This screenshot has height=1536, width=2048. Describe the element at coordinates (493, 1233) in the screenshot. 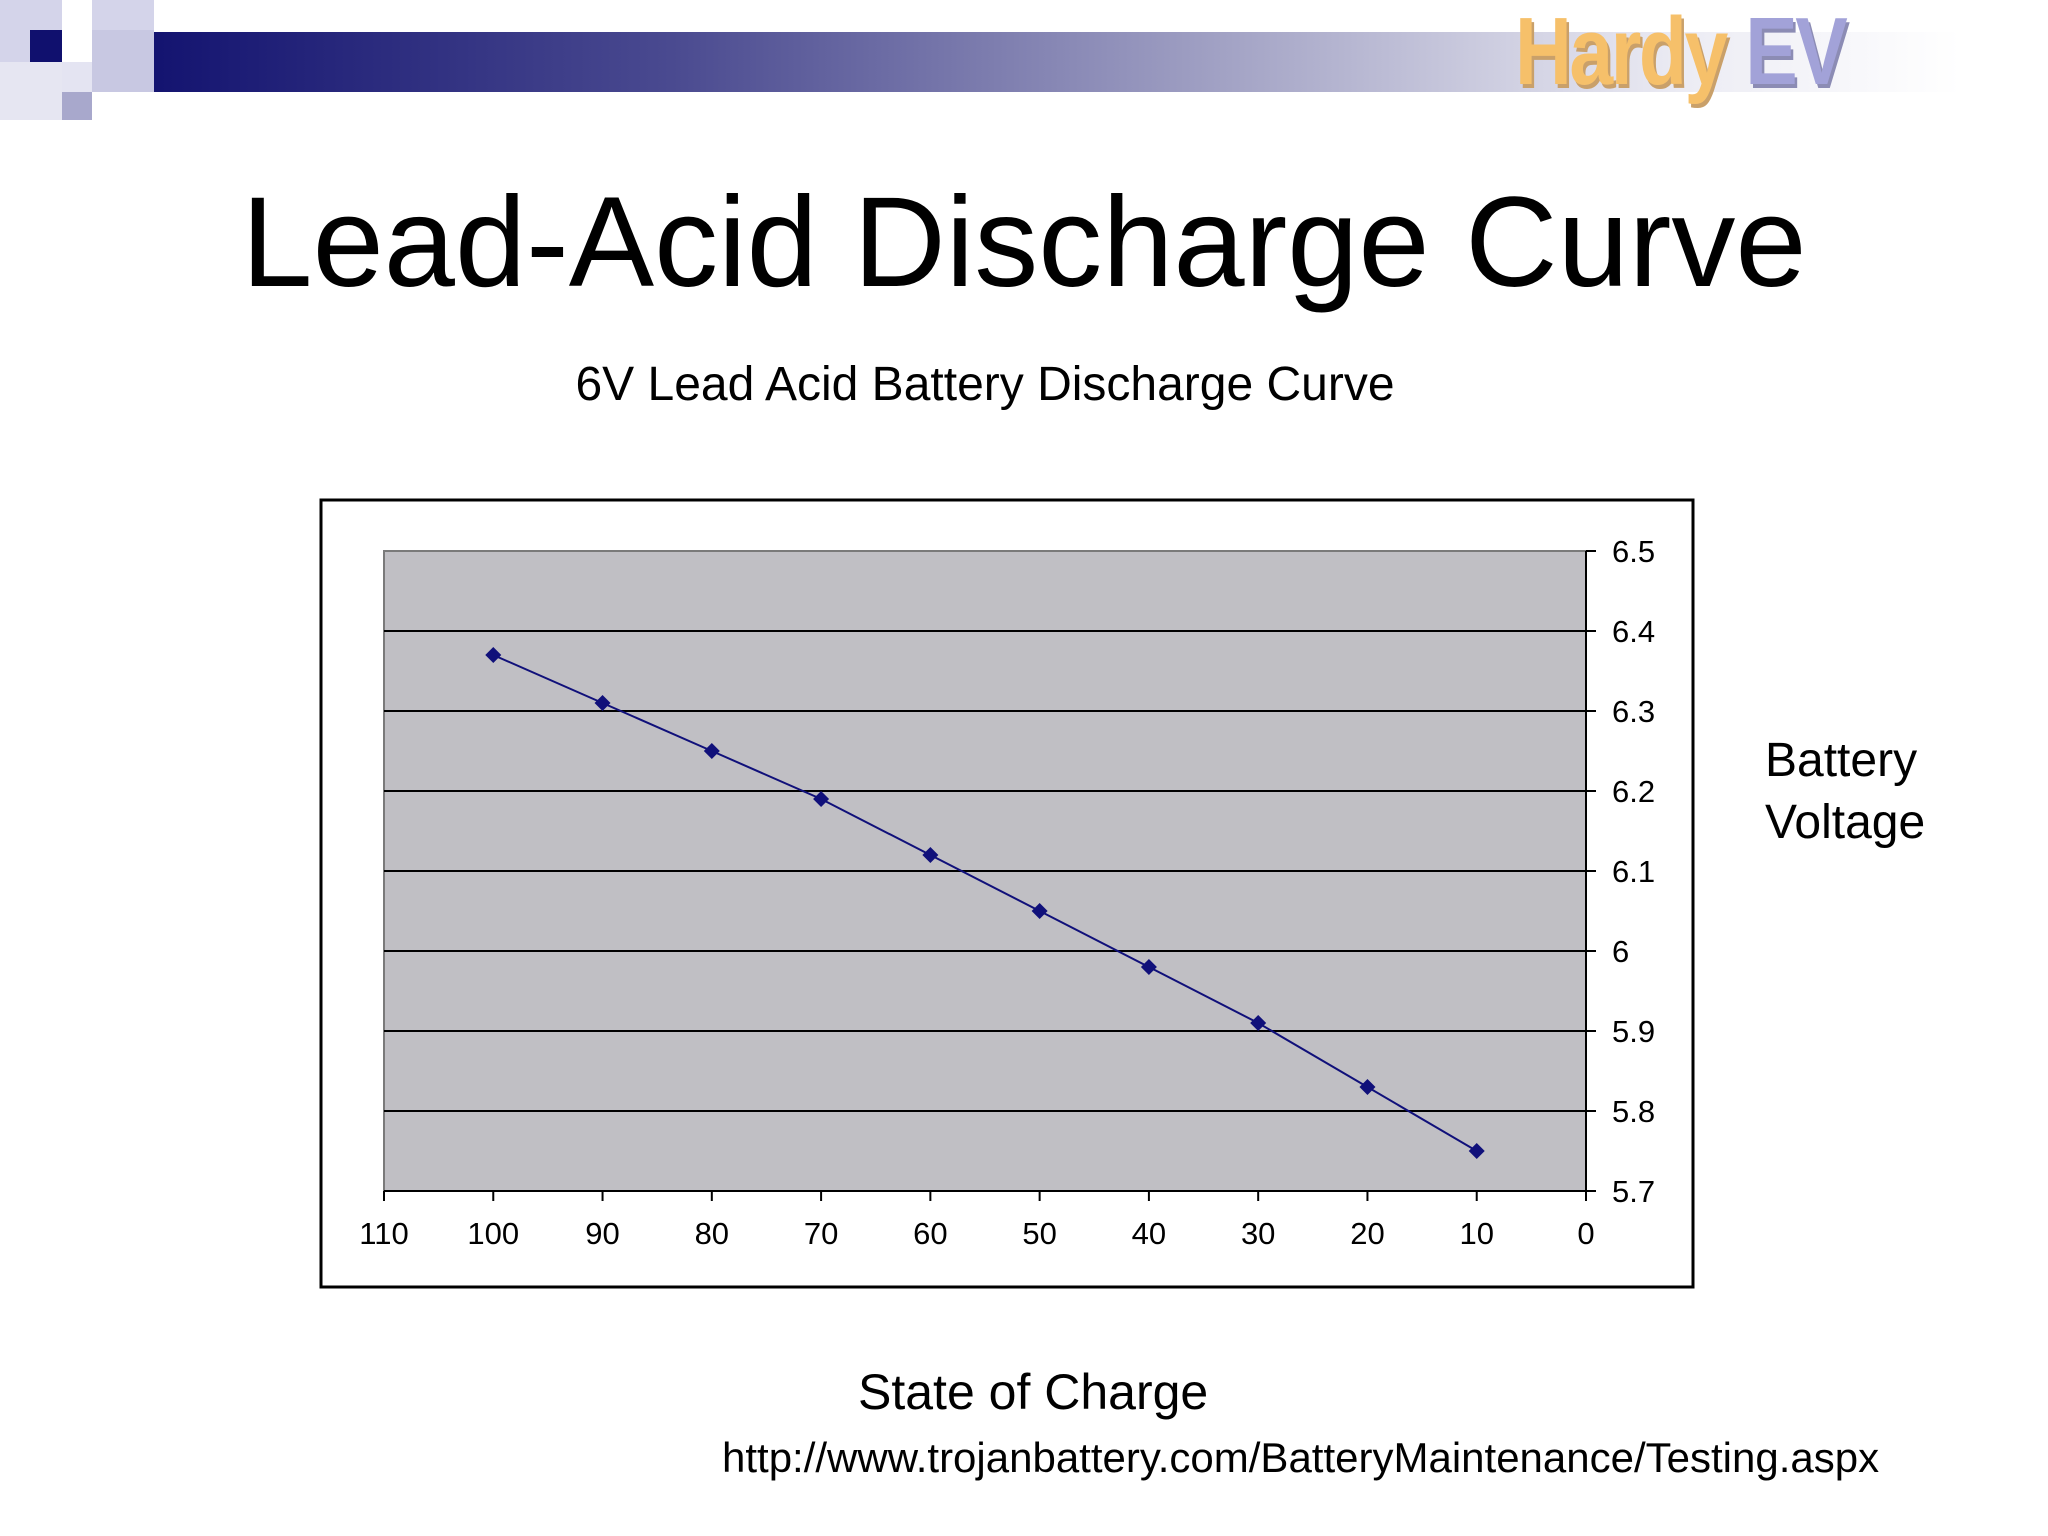

I see `x-tick-label: 100` at that location.